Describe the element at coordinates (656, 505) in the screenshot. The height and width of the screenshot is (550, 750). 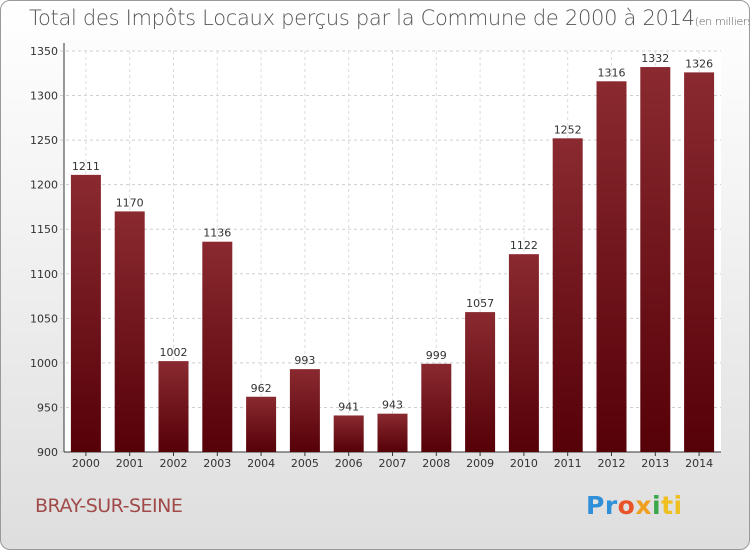
I see `logo-part-4: i` at that location.